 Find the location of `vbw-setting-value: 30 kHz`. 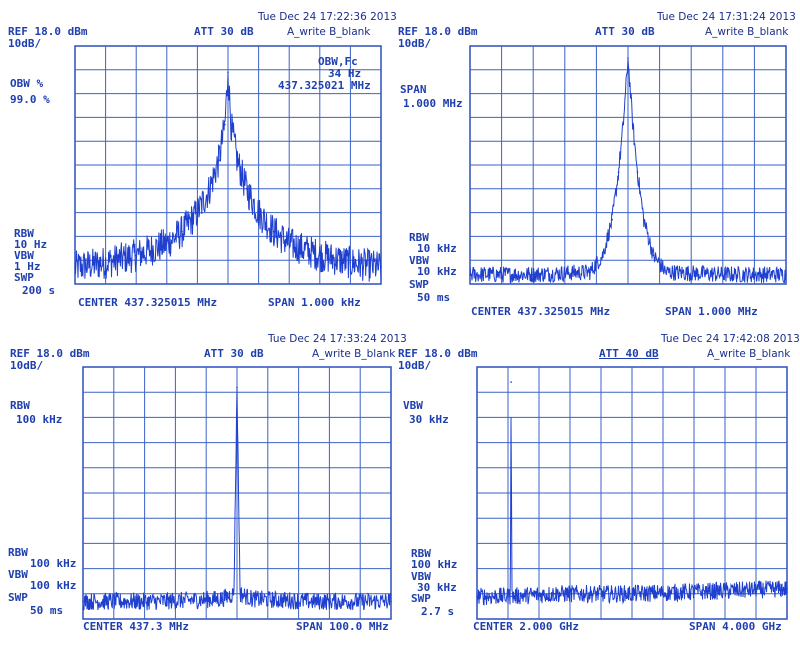

vbw-setting-value: 30 kHz is located at coordinates (429, 419).